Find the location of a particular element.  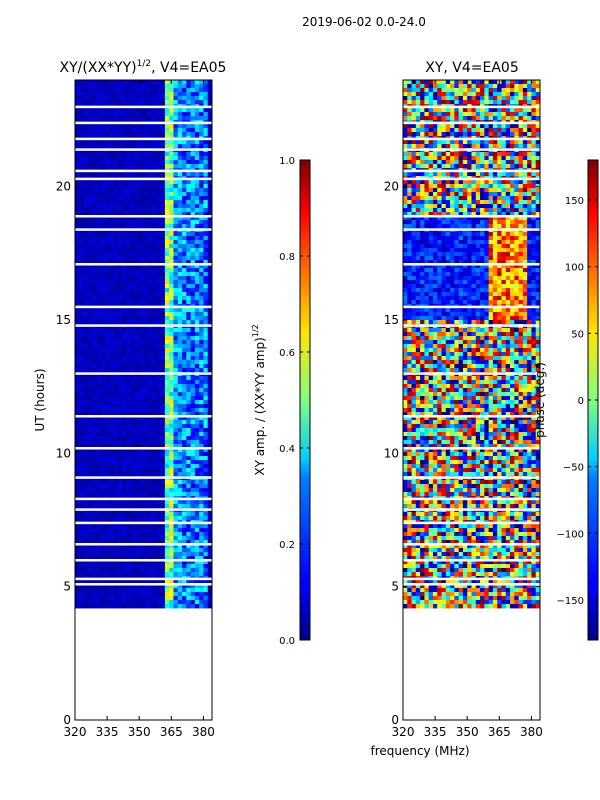

flagged-row is located at coordinates (143, 123).